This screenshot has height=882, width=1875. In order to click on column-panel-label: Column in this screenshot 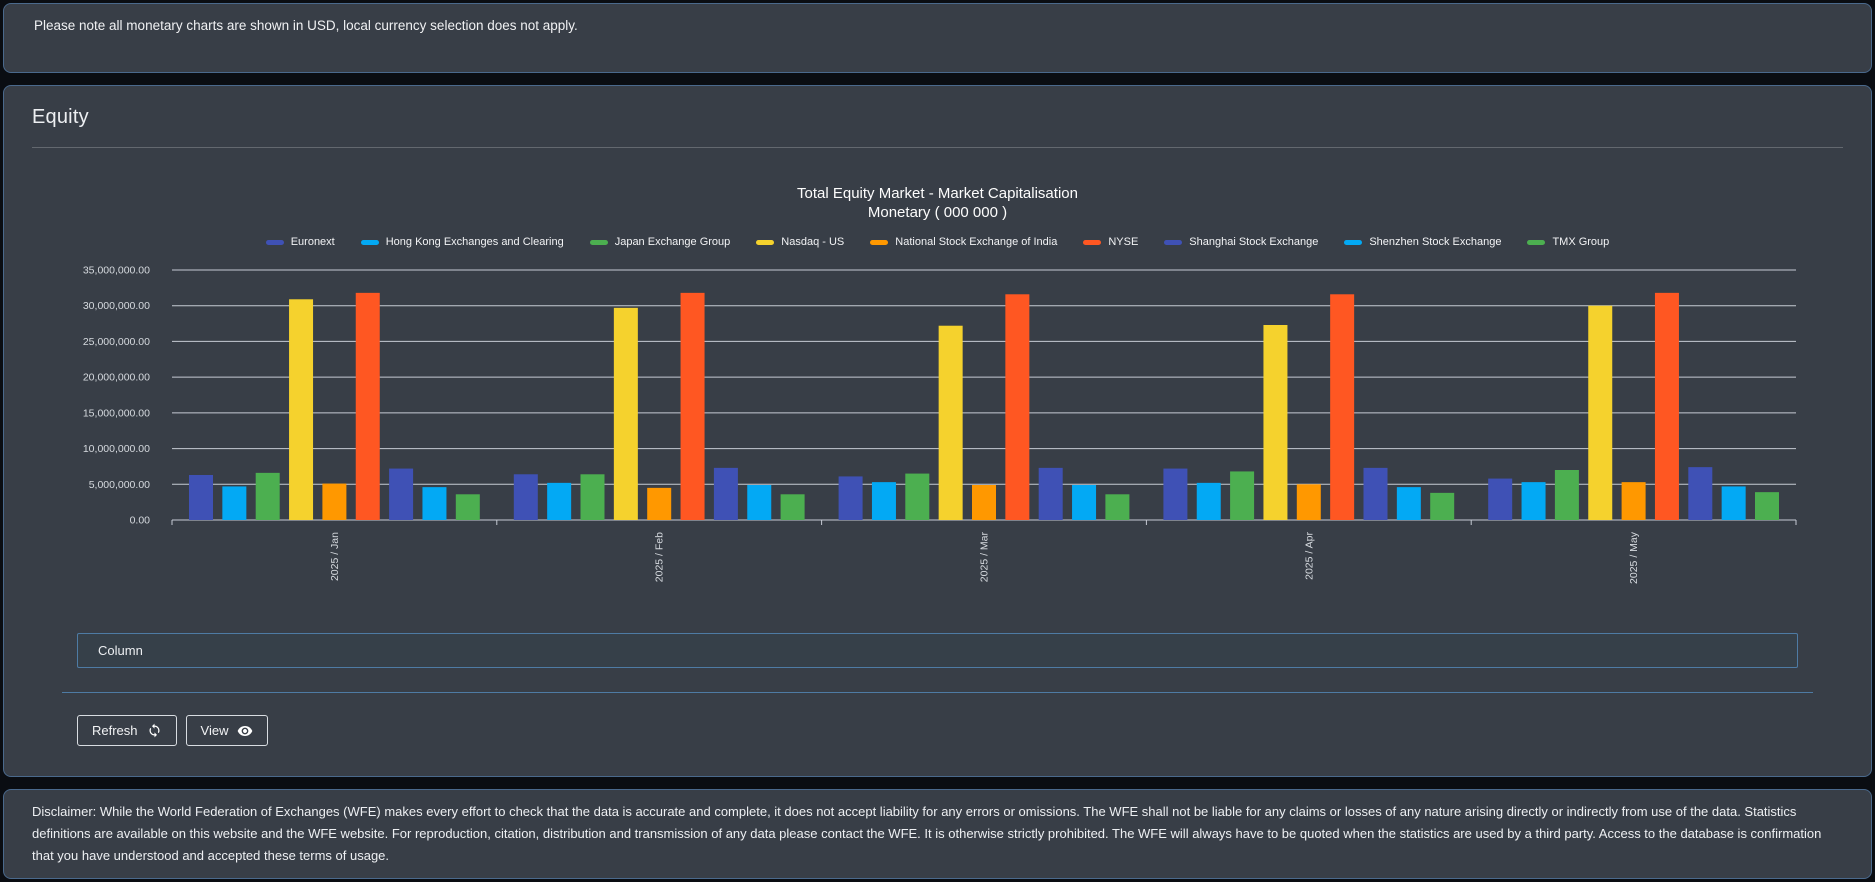, I will do `click(120, 650)`.